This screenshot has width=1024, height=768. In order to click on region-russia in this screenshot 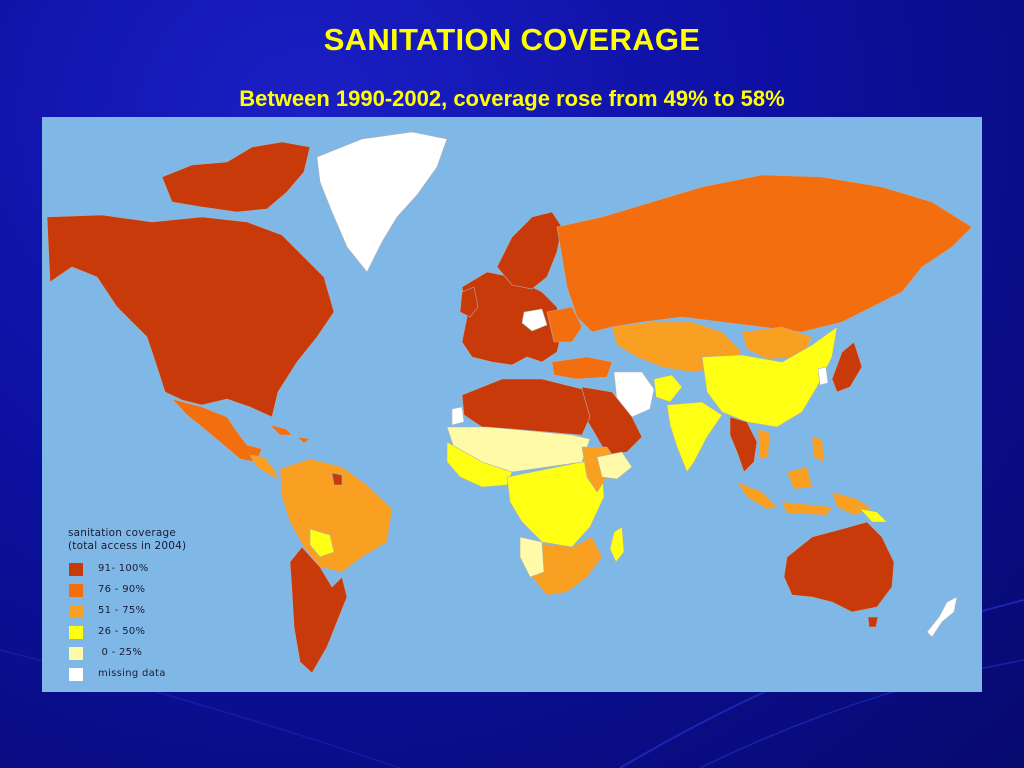, I will do `click(764, 253)`.